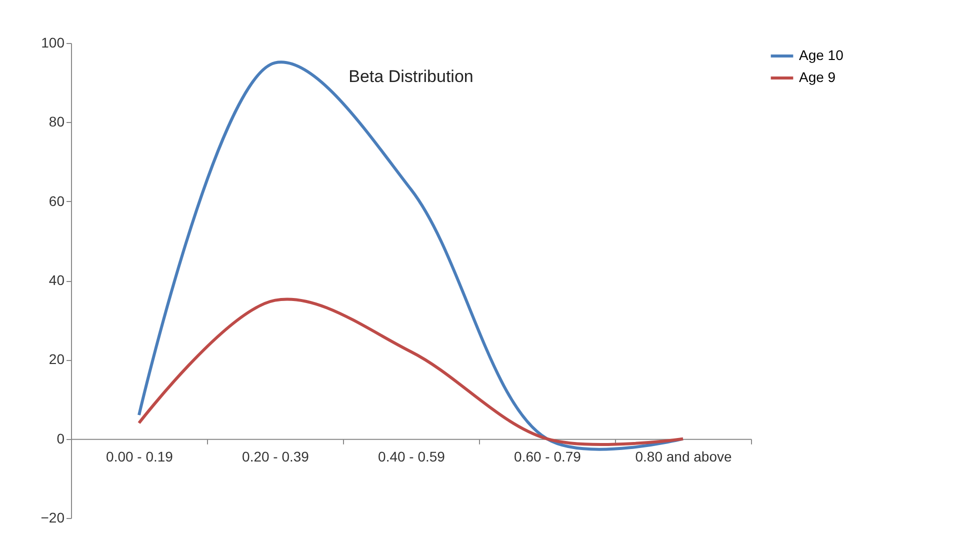  I want to click on legend-label: Age 9, so click(817, 77).